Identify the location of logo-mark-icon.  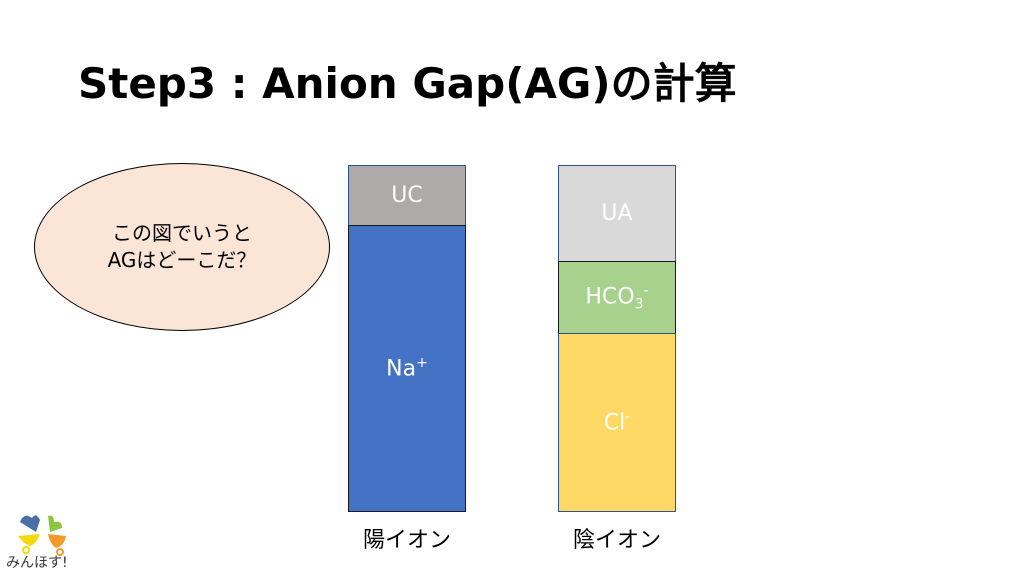
(42, 535).